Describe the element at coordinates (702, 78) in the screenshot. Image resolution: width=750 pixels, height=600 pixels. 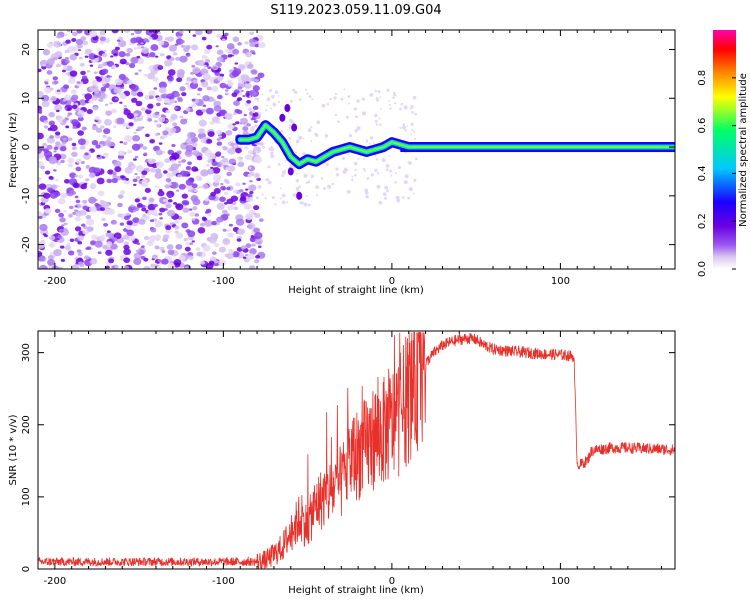
I see `colorbar-tick-label: 0.8` at that location.